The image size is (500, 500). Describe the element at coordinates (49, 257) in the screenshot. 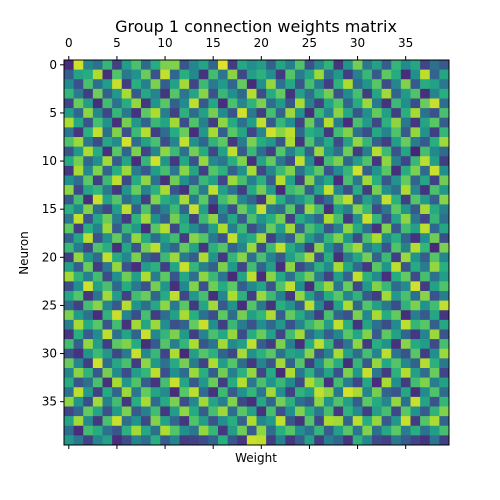

I see `y-tick-label: 20` at that location.